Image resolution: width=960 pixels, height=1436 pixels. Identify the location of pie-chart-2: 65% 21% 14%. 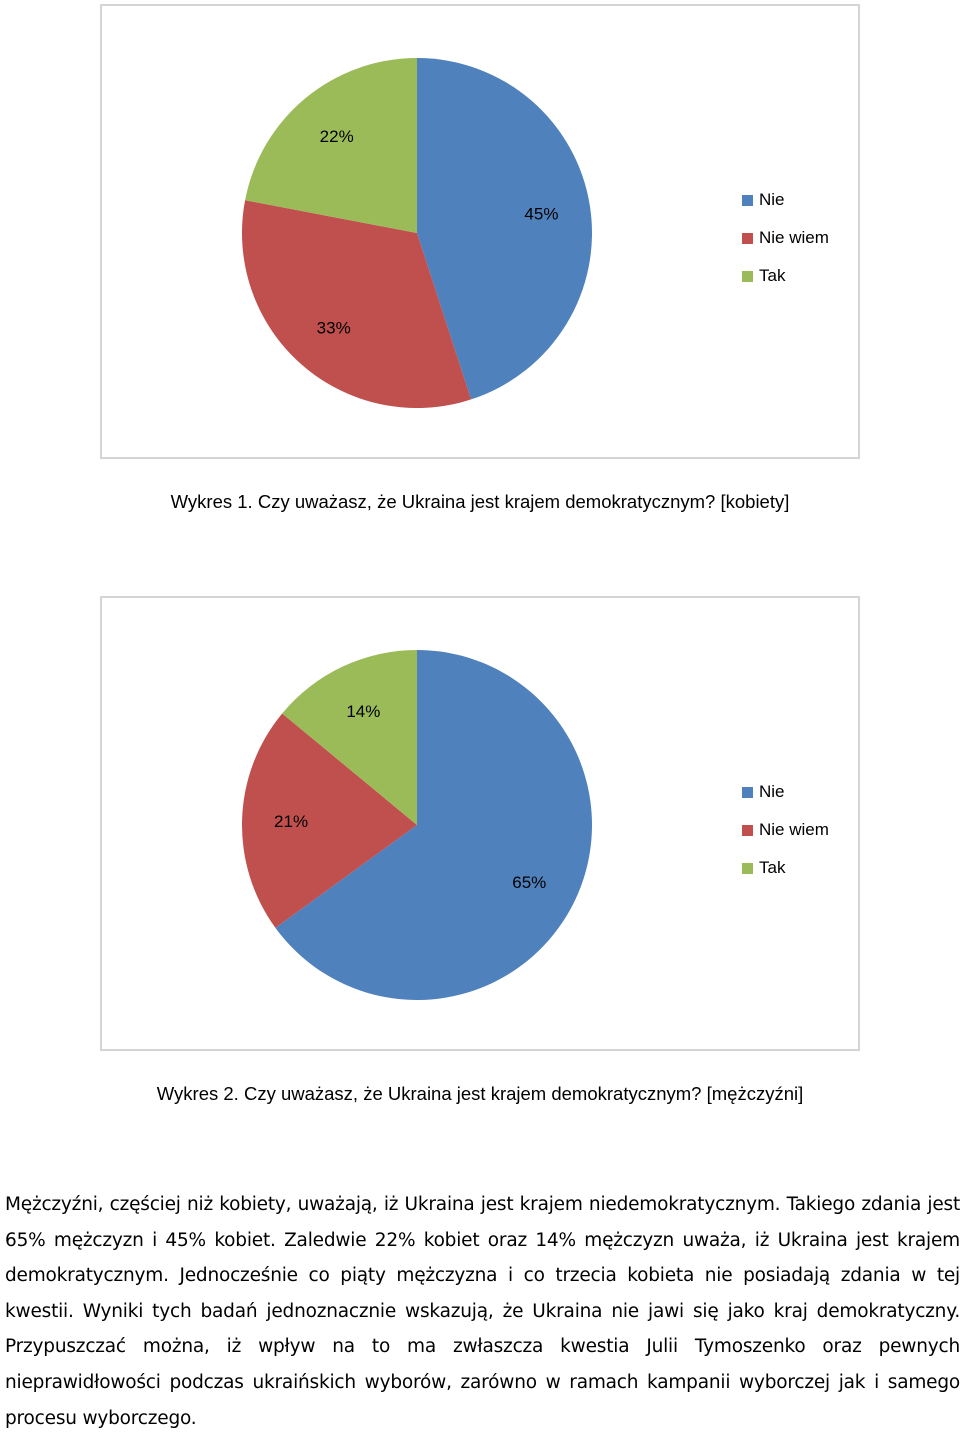
(417, 825).